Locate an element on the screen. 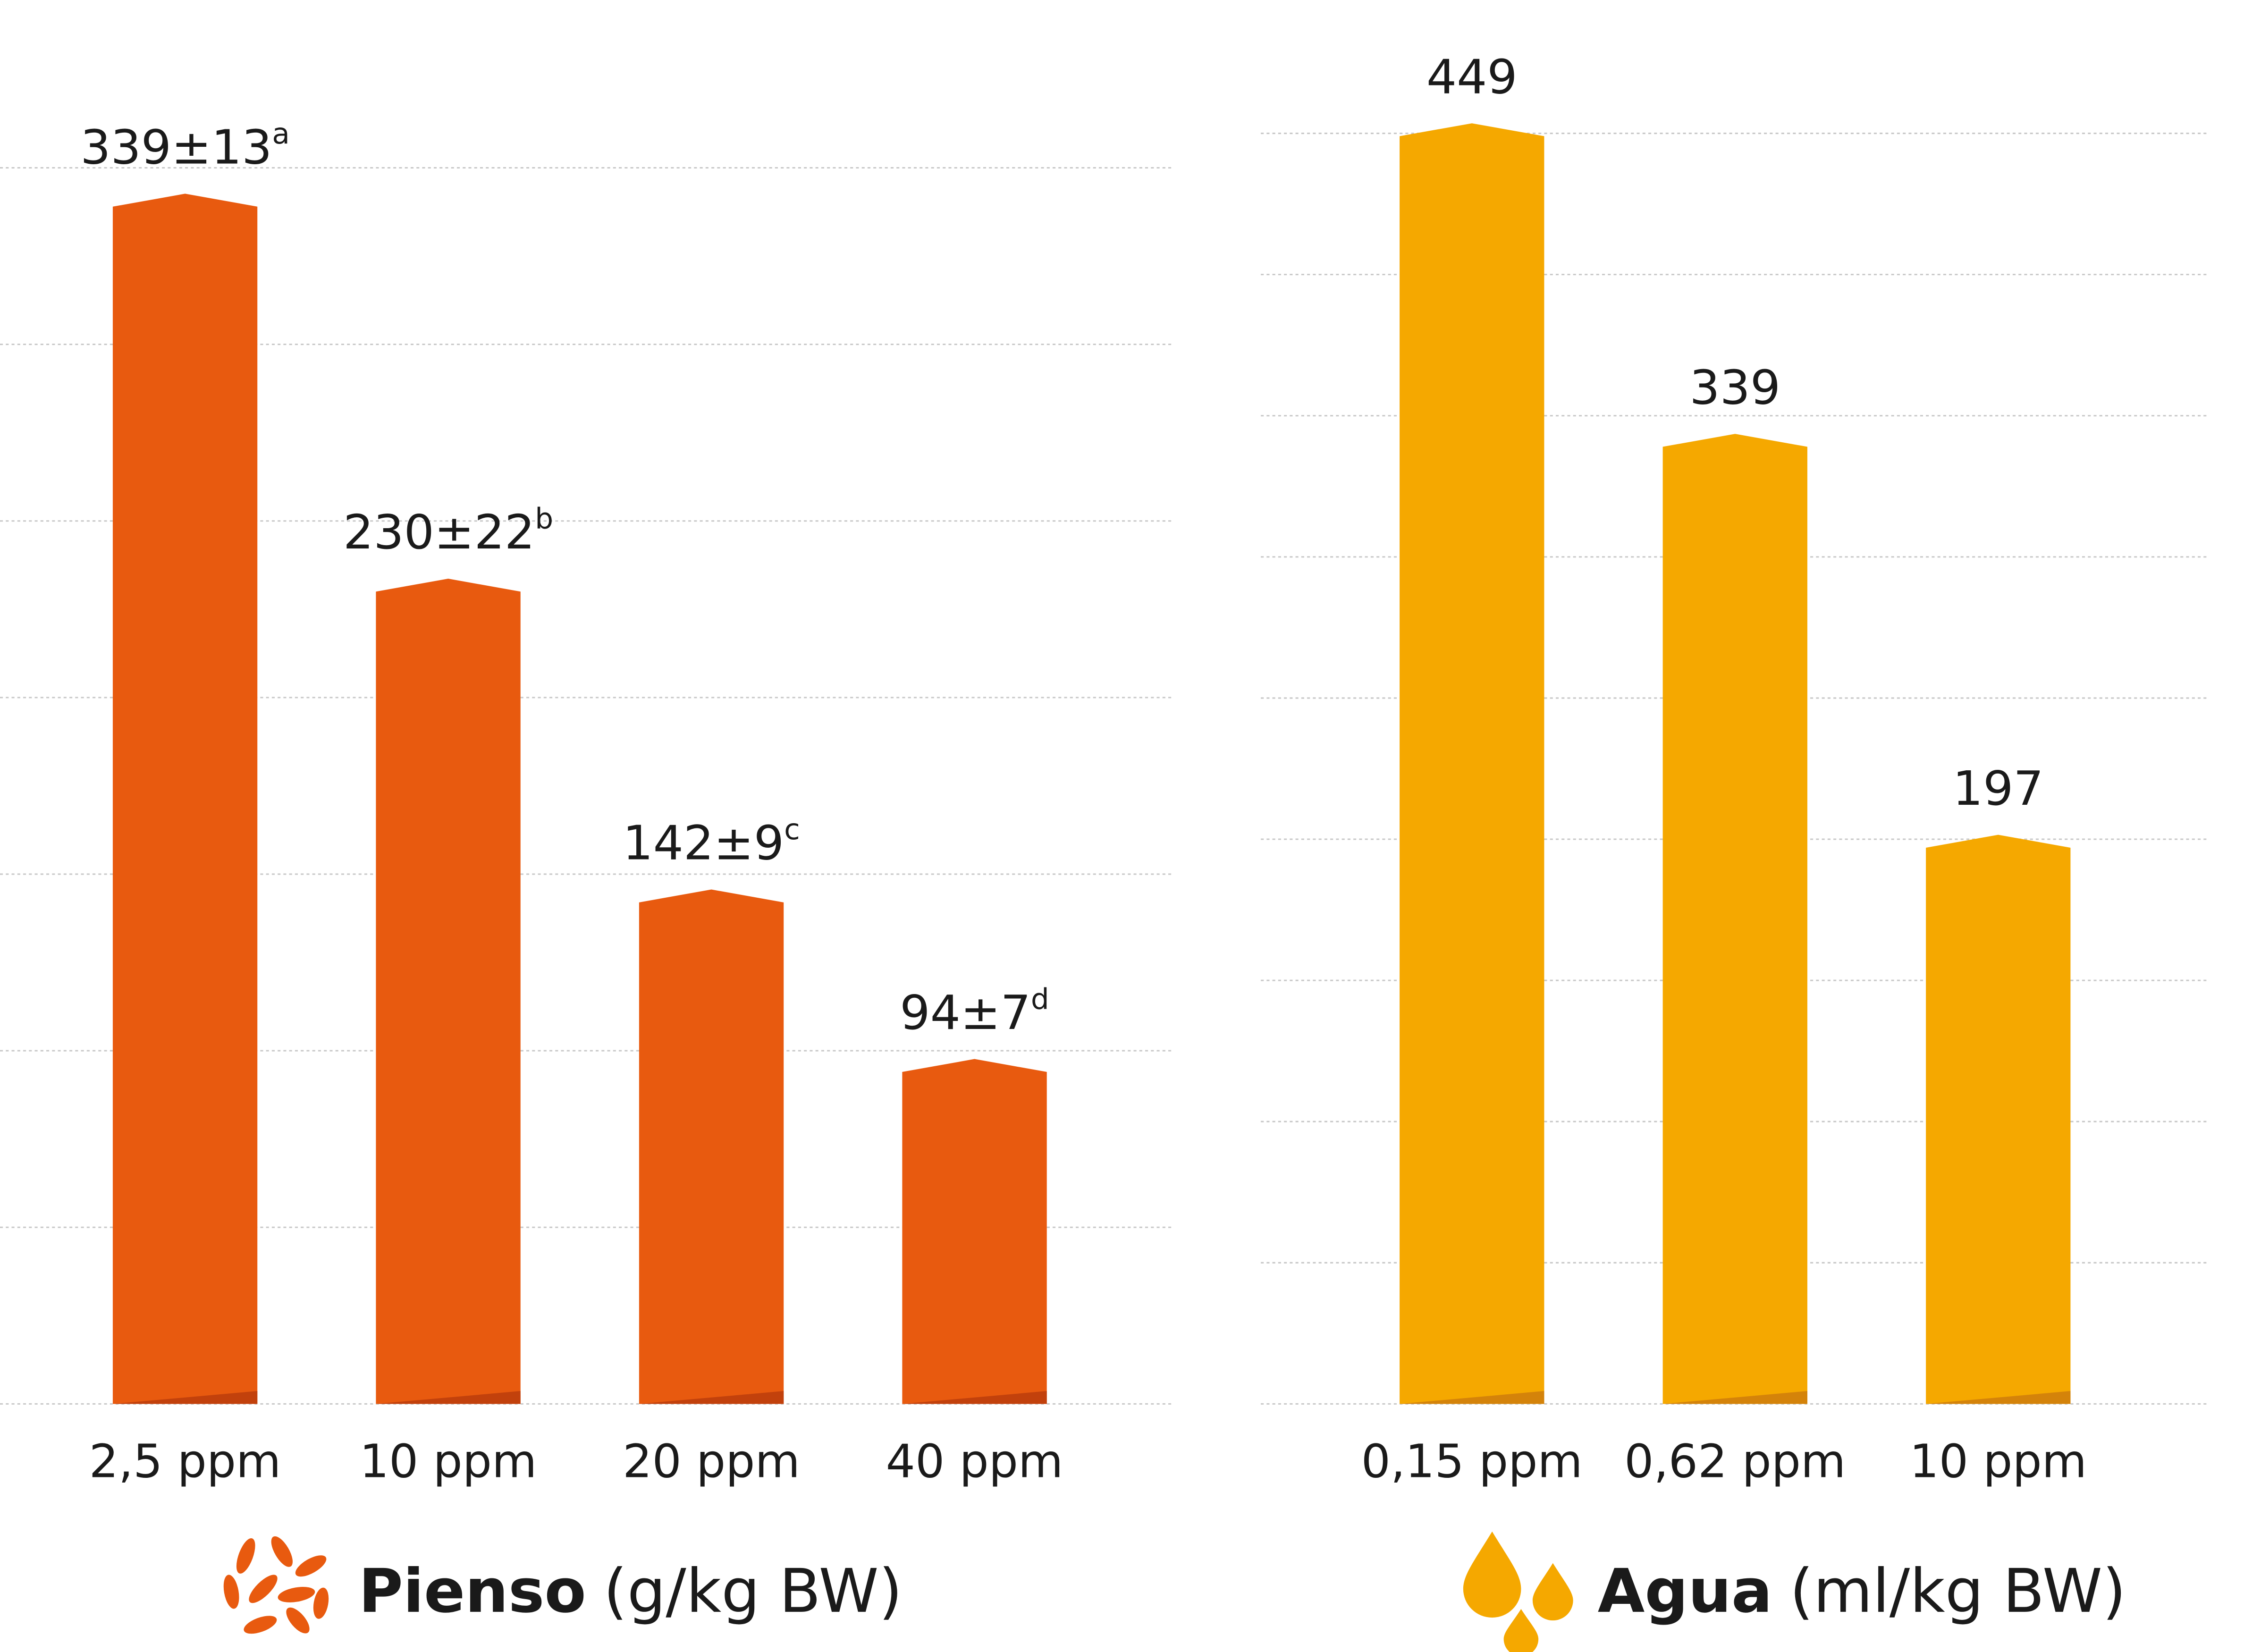  value-label-group: 339±13a is located at coordinates (185, 146).